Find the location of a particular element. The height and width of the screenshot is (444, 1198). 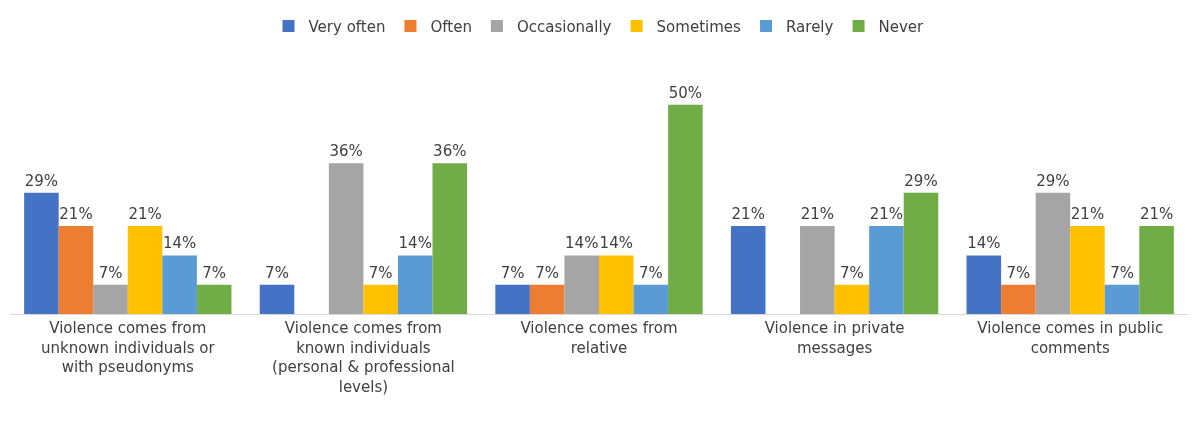

x-tick-label: Violence comes in public comments is located at coordinates (1070, 338).